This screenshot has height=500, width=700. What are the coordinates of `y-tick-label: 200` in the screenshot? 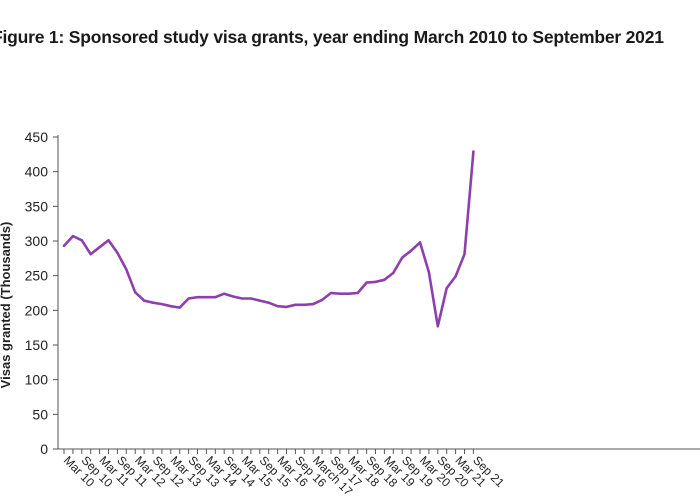 It's located at (37, 310).